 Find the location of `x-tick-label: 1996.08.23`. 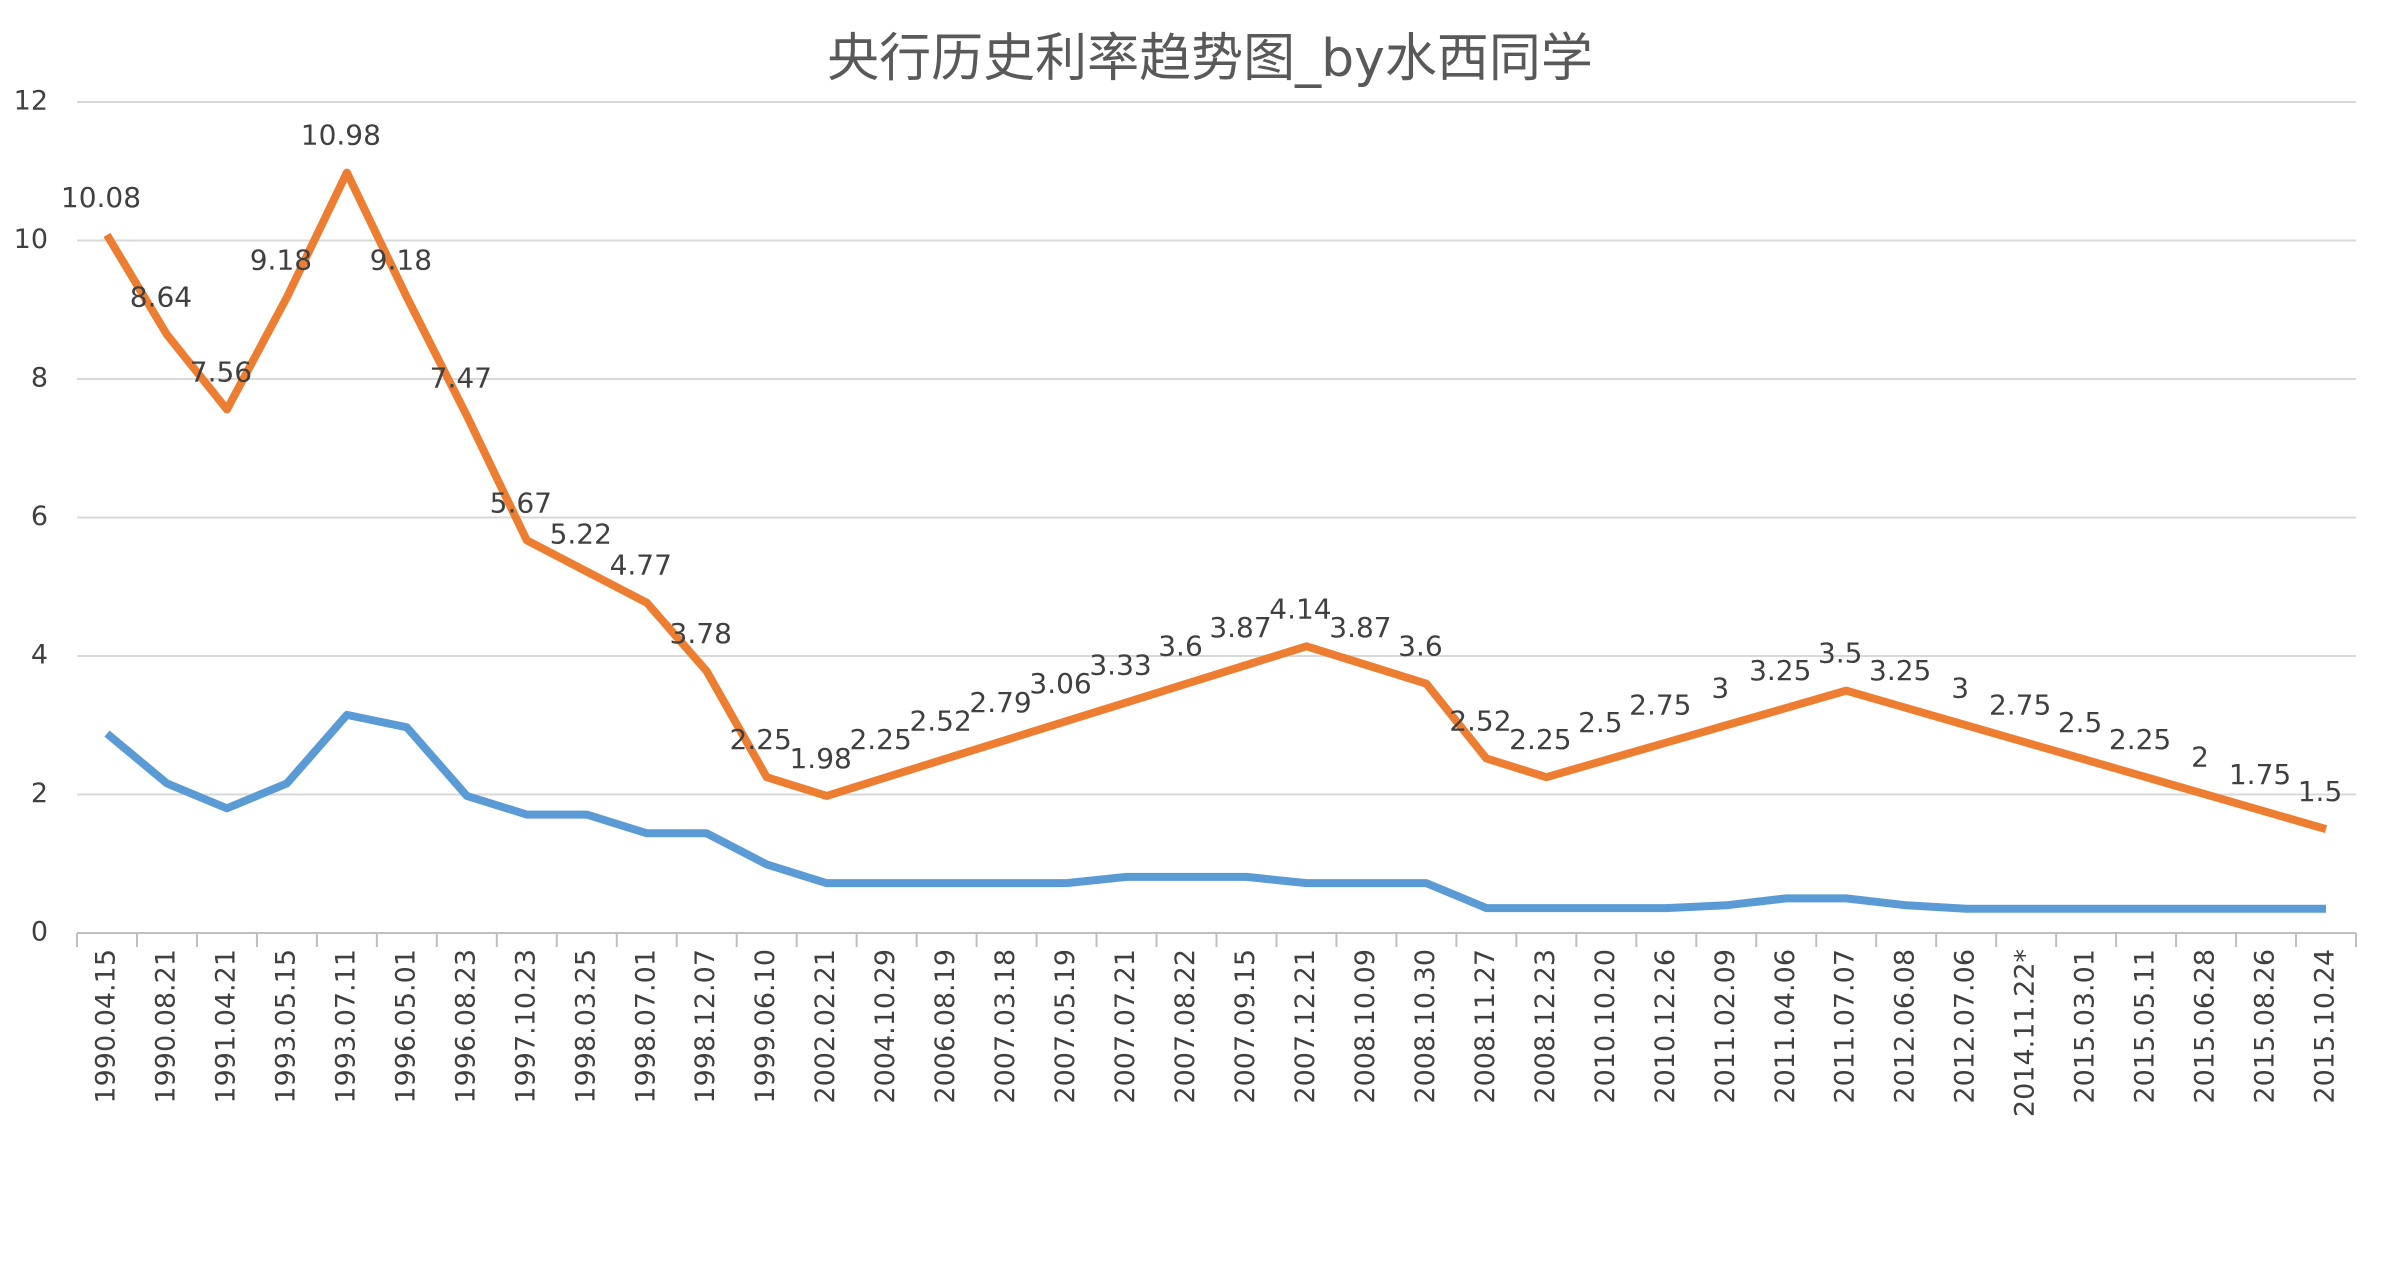

x-tick-label: 1996.08.23 is located at coordinates (465, 1026).